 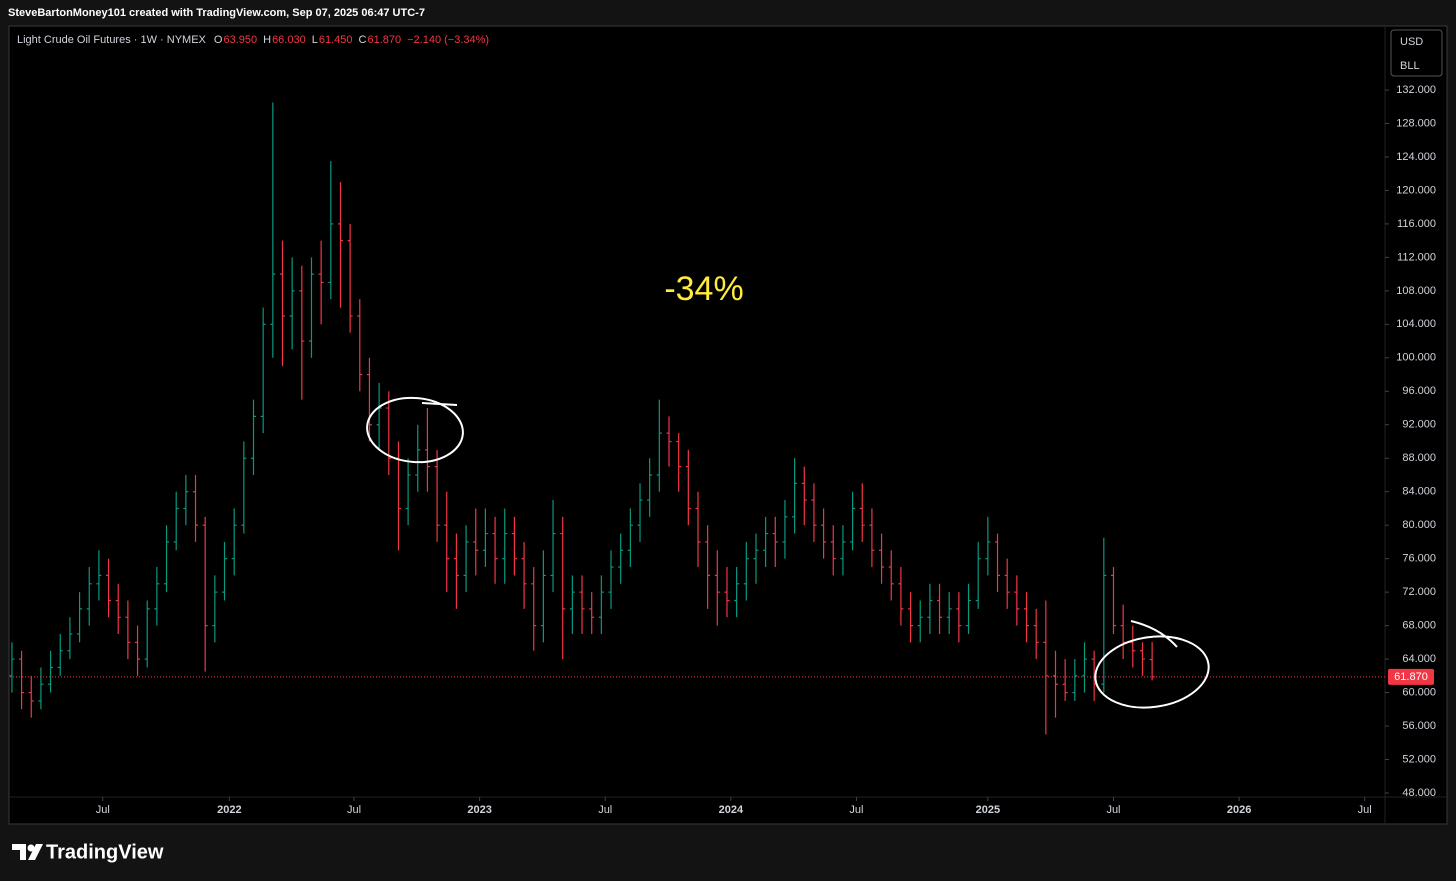 I want to click on y-tick-label: 64.000, so click(x=1419, y=659).